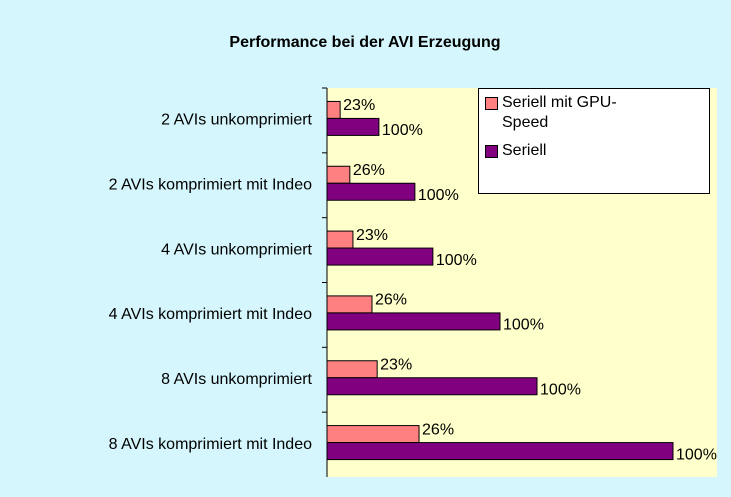 This screenshot has height=497, width=731. What do you see at coordinates (364, 42) in the screenshot?
I see `chart-title: Performance bei der AVI Erzeugung` at bounding box center [364, 42].